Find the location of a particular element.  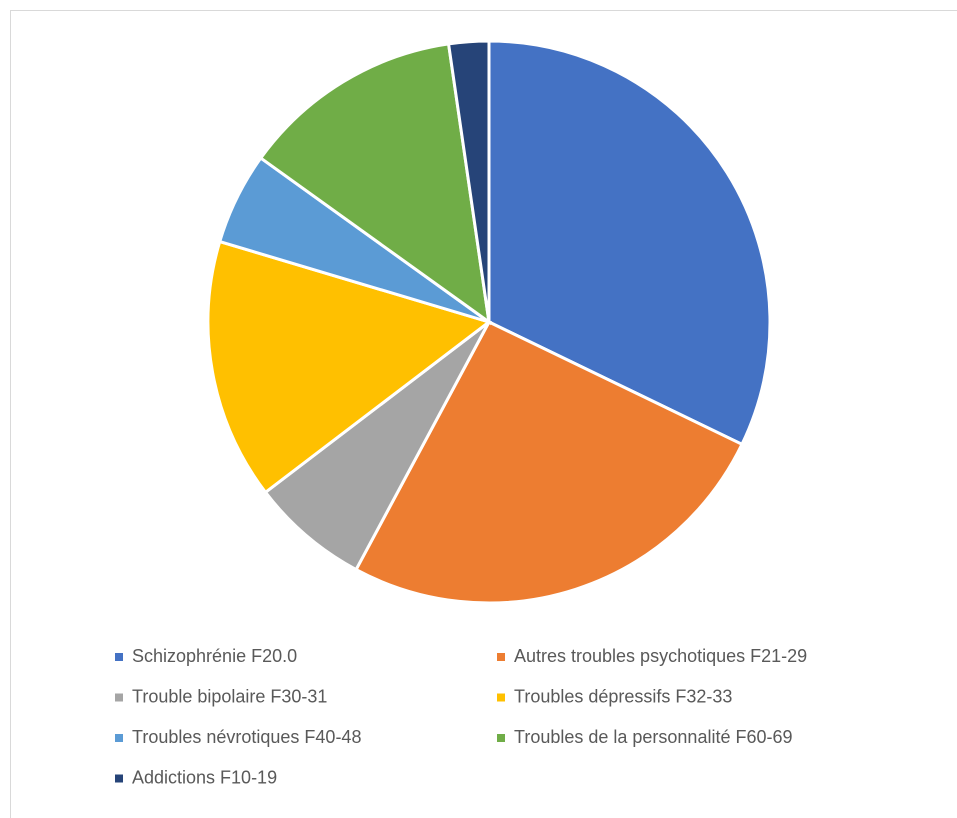

legend-label: Troubles névrotiques F40-48 is located at coordinates (246, 737).